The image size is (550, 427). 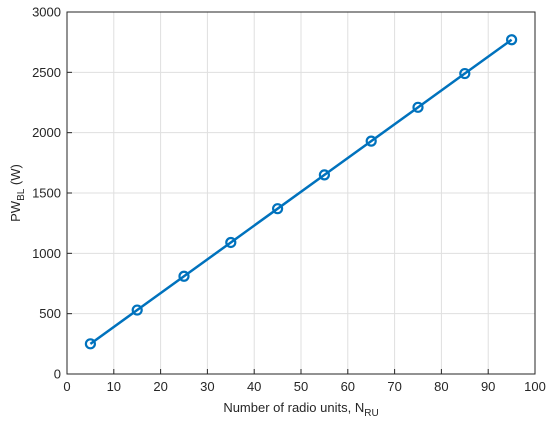 What do you see at coordinates (488, 386) in the screenshot?
I see `x-tick-label: 90` at bounding box center [488, 386].